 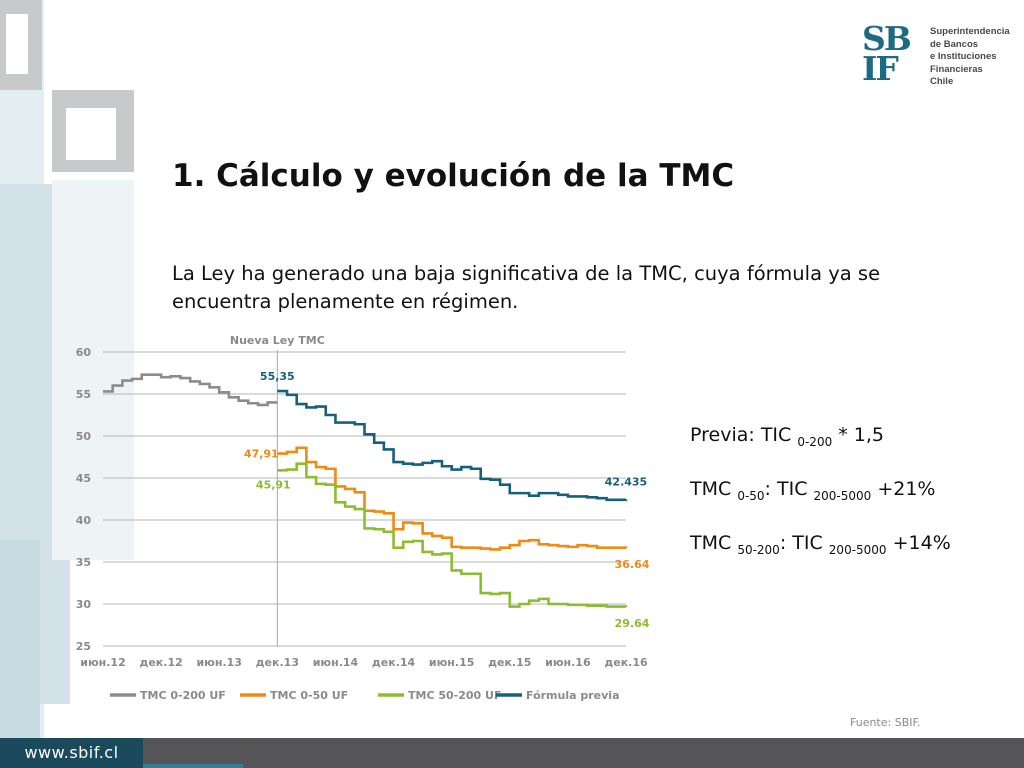 What do you see at coordinates (83, 562) in the screenshot?
I see `y-tick-label: 35` at bounding box center [83, 562].